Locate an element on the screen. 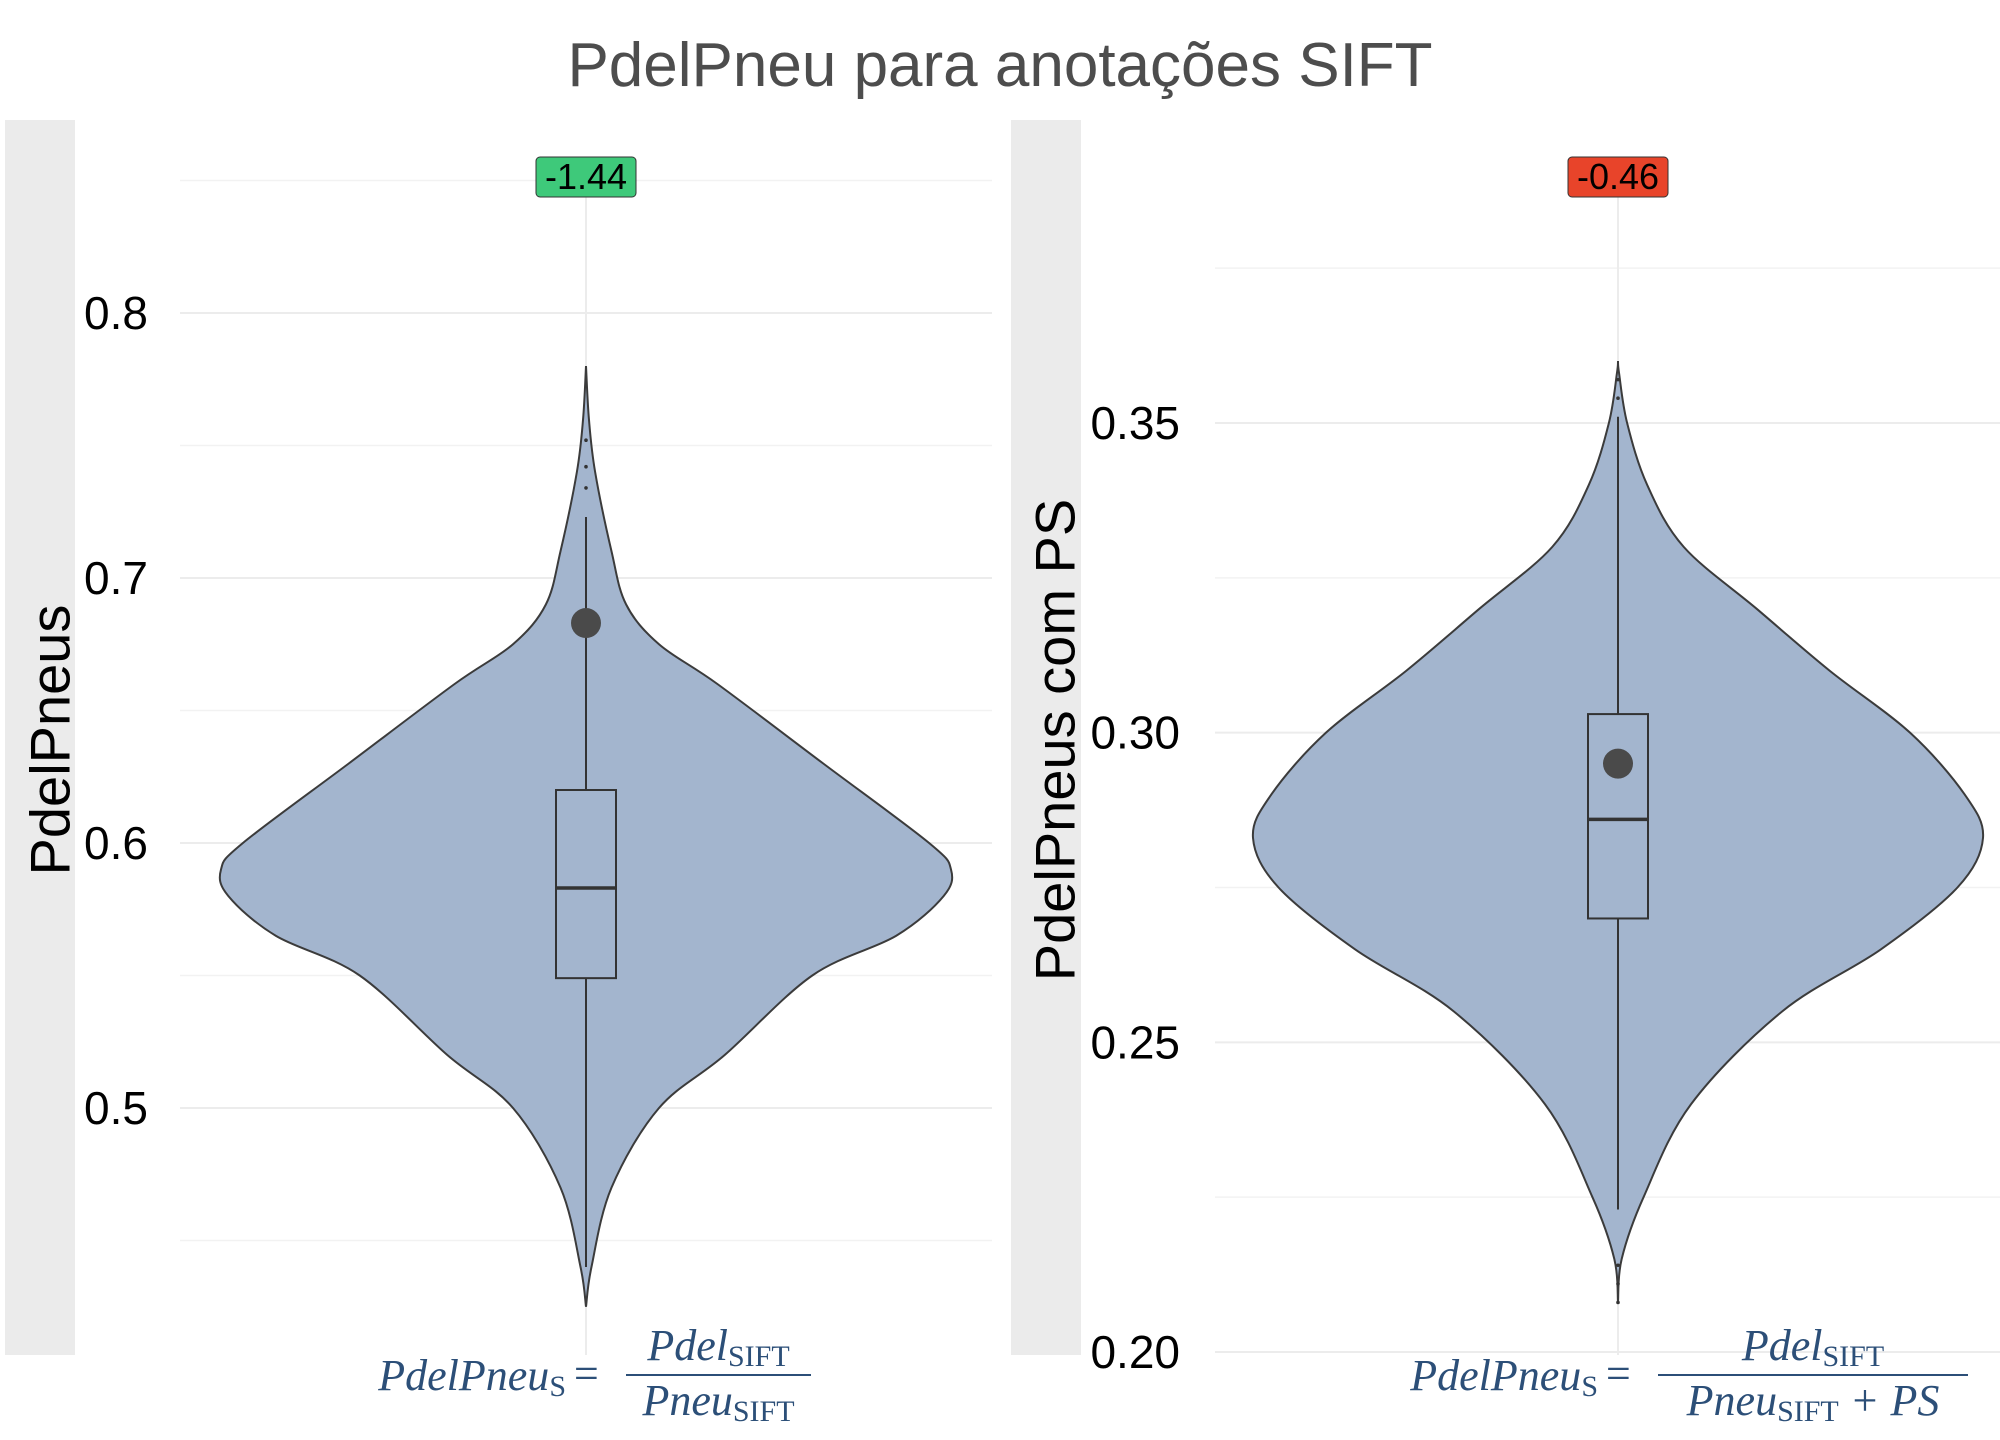  y-tick-label: 0.20 is located at coordinates (1135, 1352).